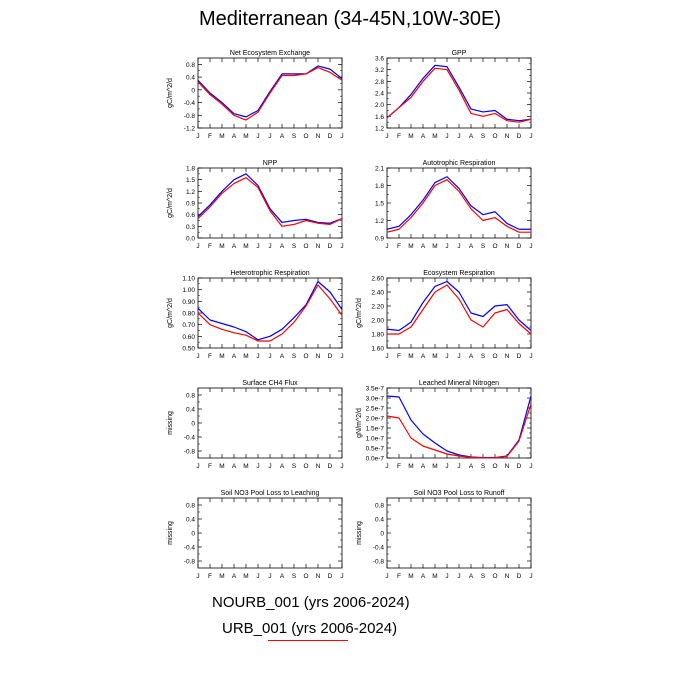  Describe the element at coordinates (190, 239) in the screenshot. I see `y-tick-label: 0.0` at that location.